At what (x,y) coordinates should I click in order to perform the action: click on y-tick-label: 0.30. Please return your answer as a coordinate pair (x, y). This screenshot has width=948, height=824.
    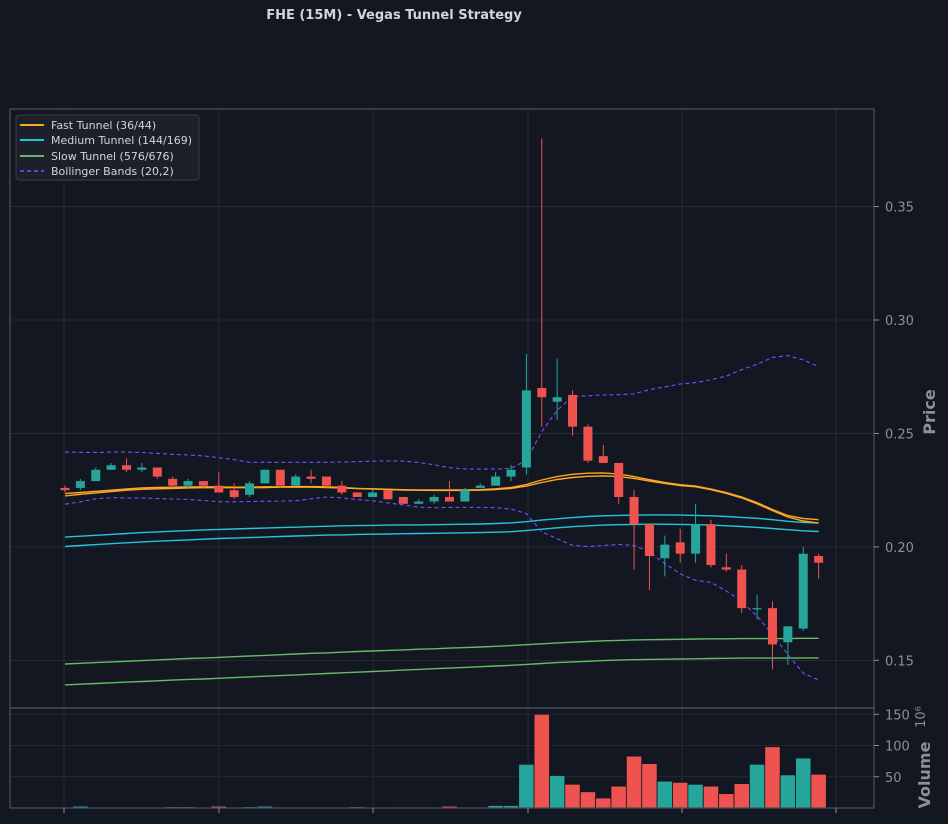
    Looking at the image, I should click on (899, 321).